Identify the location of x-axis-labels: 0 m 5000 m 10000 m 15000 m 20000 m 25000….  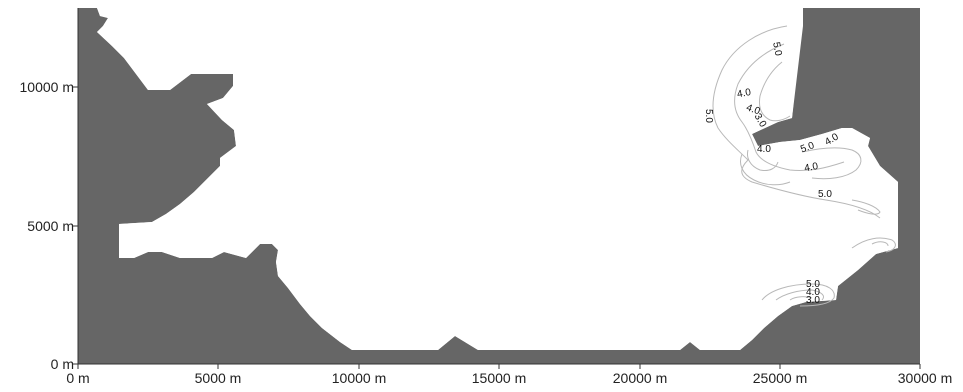
(509, 378).